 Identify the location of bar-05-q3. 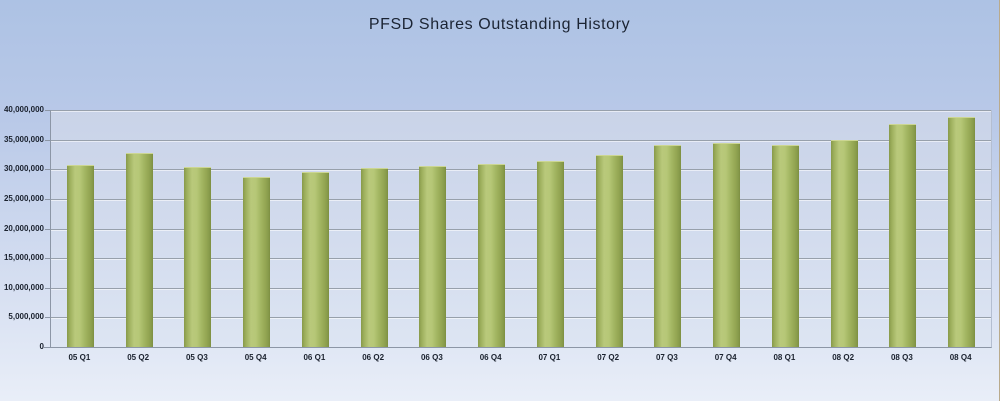
(197, 257).